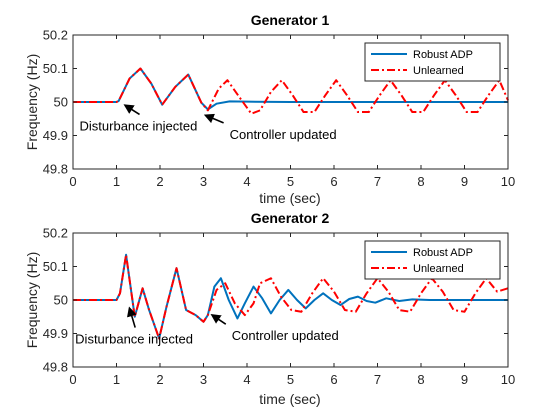 Image resolution: width=560 pixels, height=420 pixels. I want to click on series-line-unlearned, so click(291, 91).